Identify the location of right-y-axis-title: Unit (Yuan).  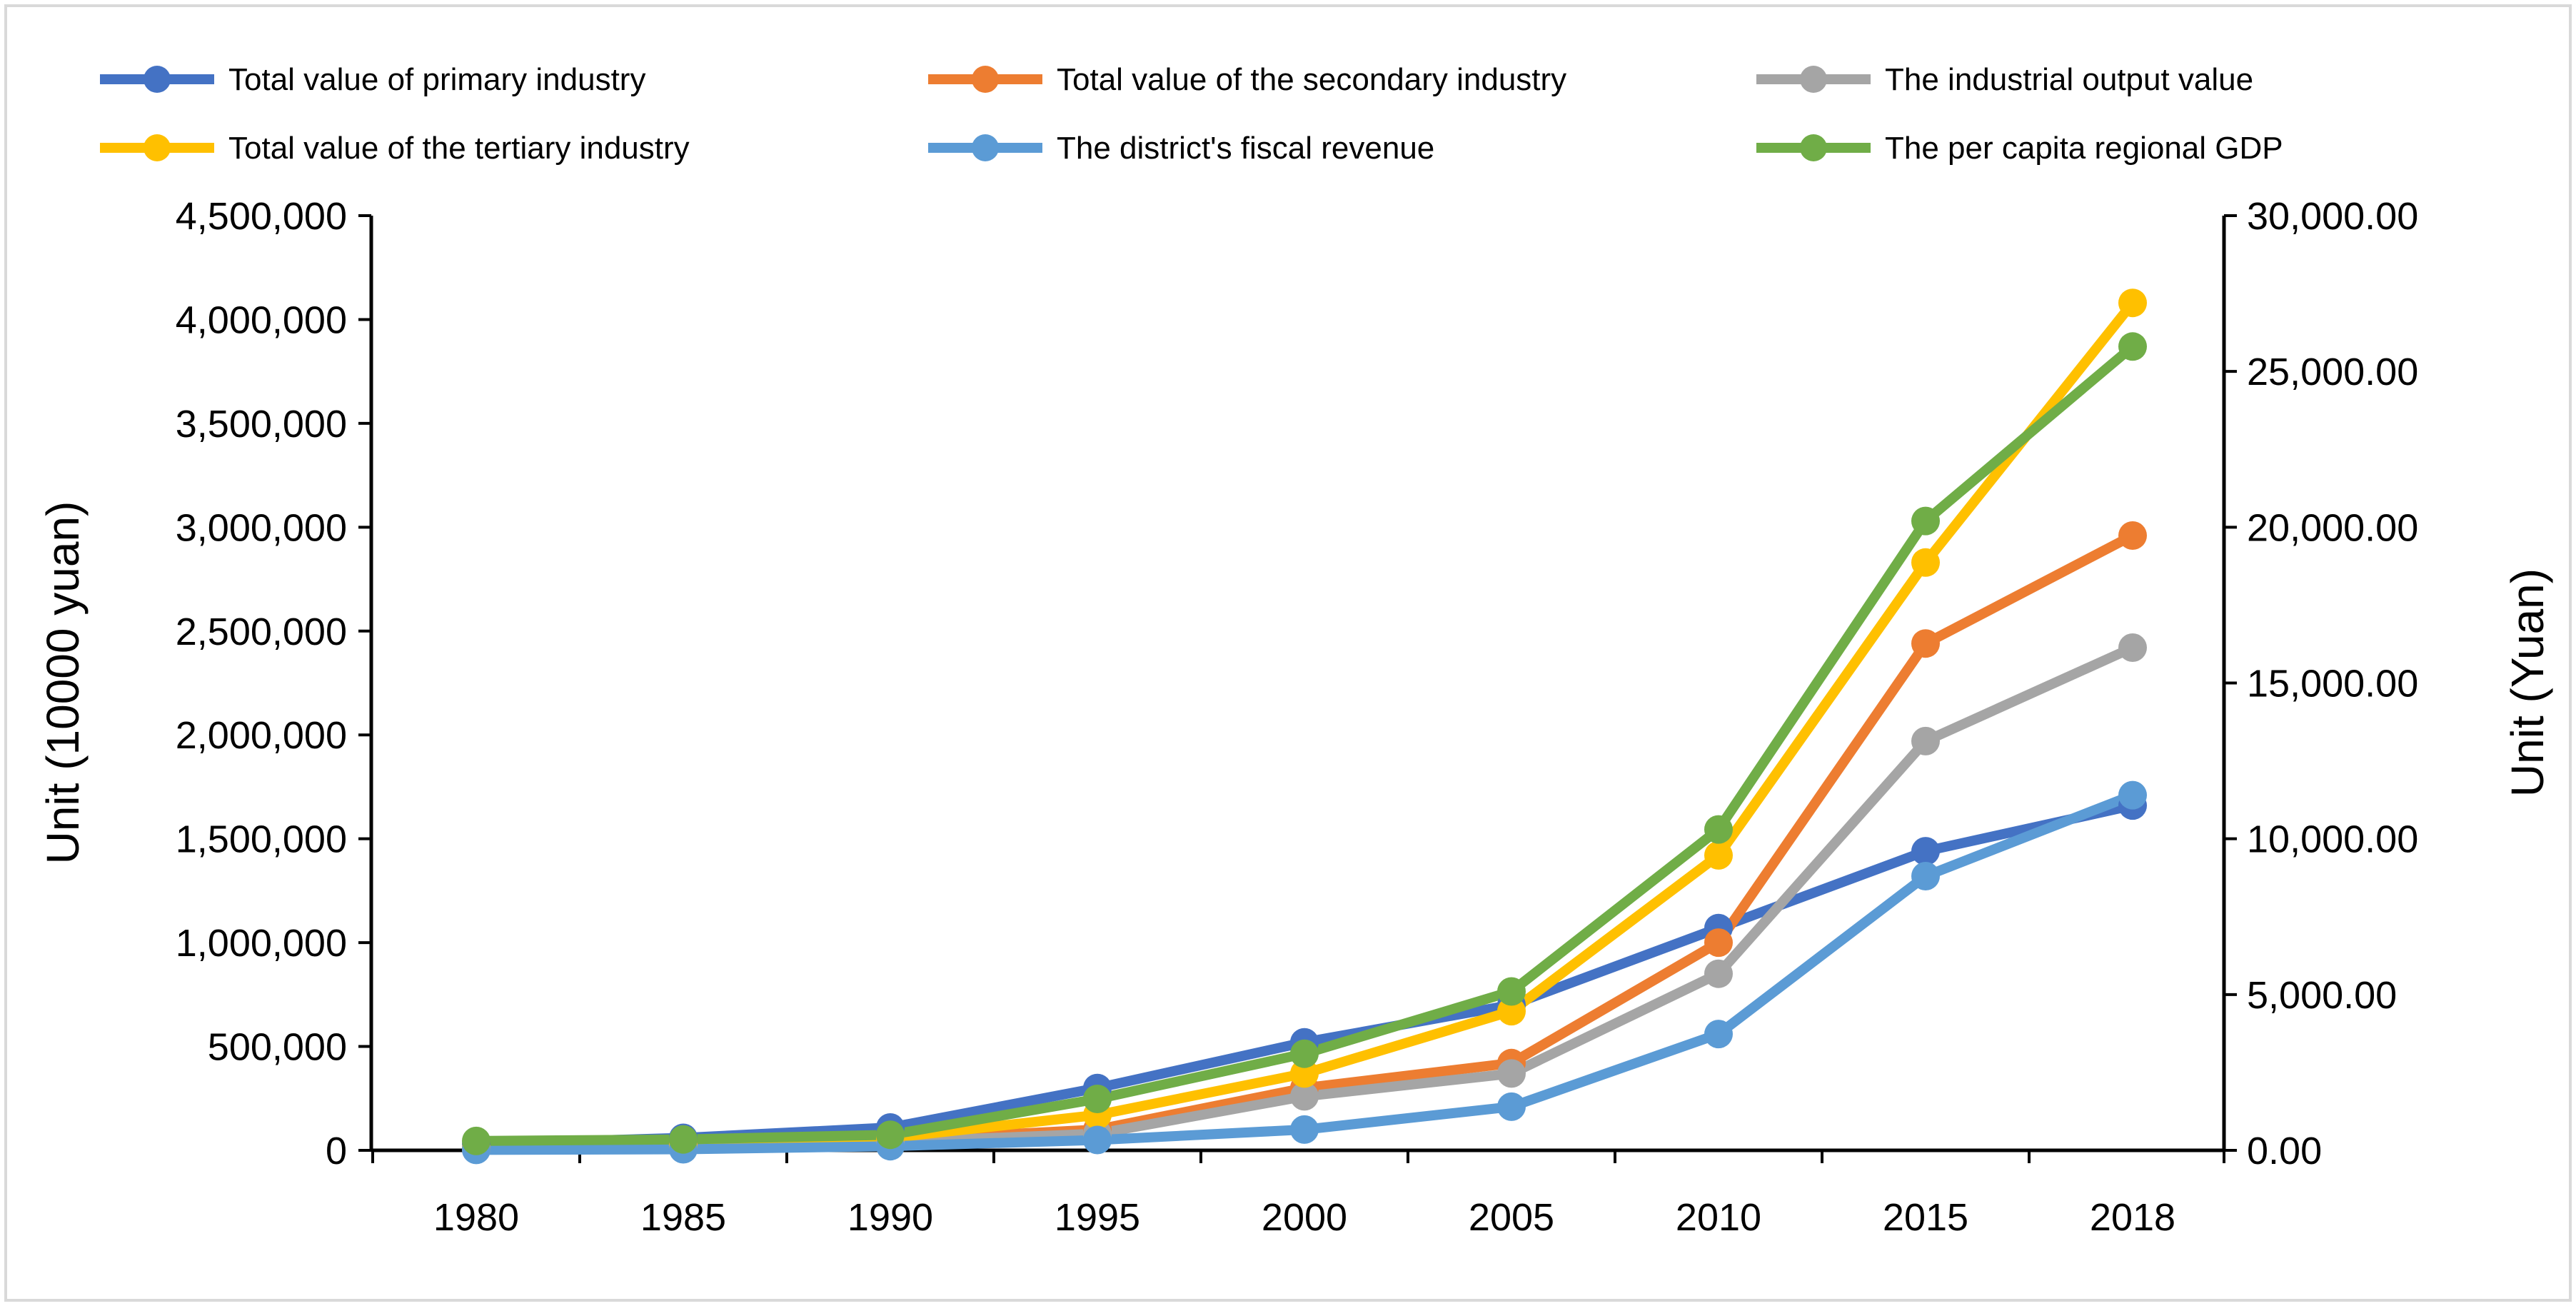
(2527, 682).